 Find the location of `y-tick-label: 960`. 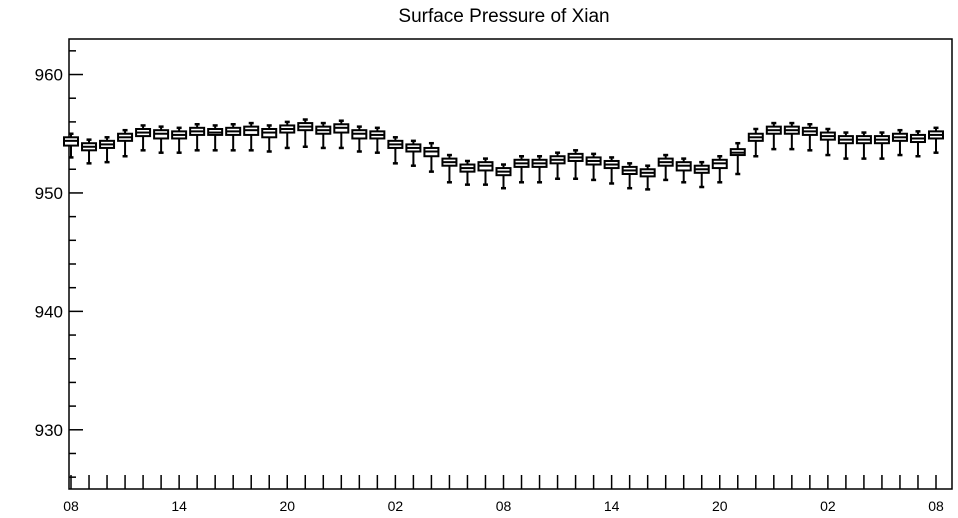

y-tick-label: 960 is located at coordinates (49, 75).